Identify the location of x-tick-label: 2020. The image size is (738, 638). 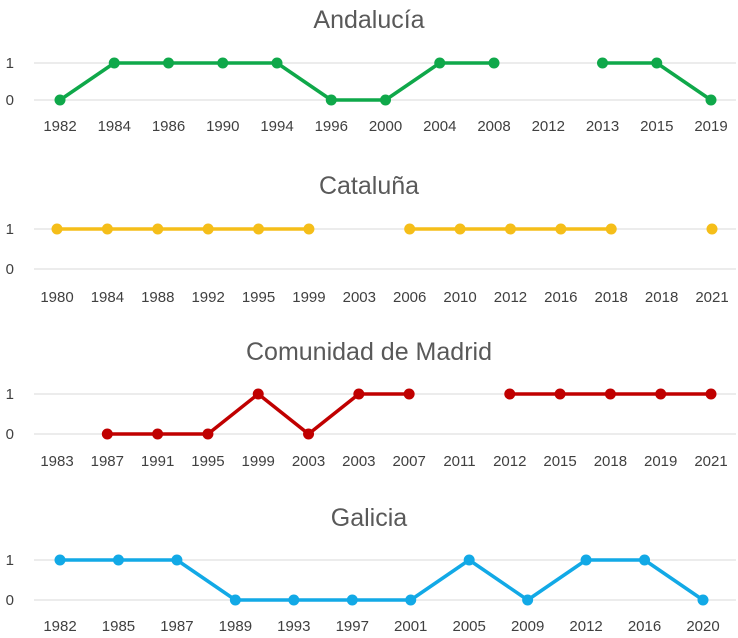
(702, 626).